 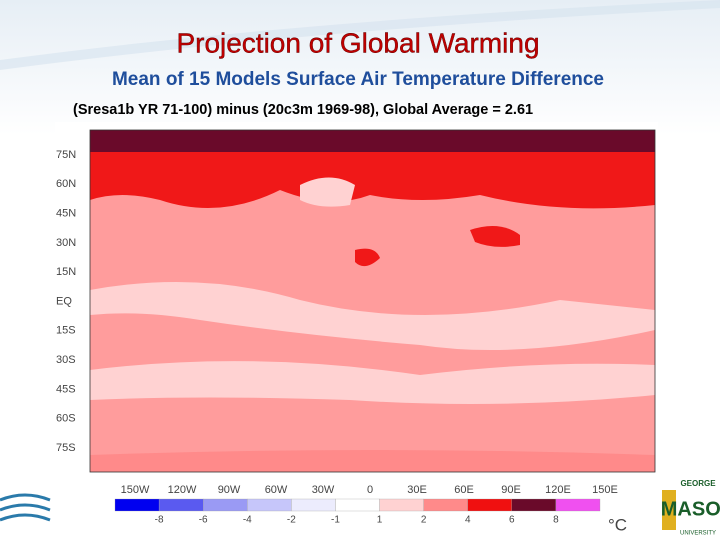 I want to click on logo-mark, so click(x=669, y=510).